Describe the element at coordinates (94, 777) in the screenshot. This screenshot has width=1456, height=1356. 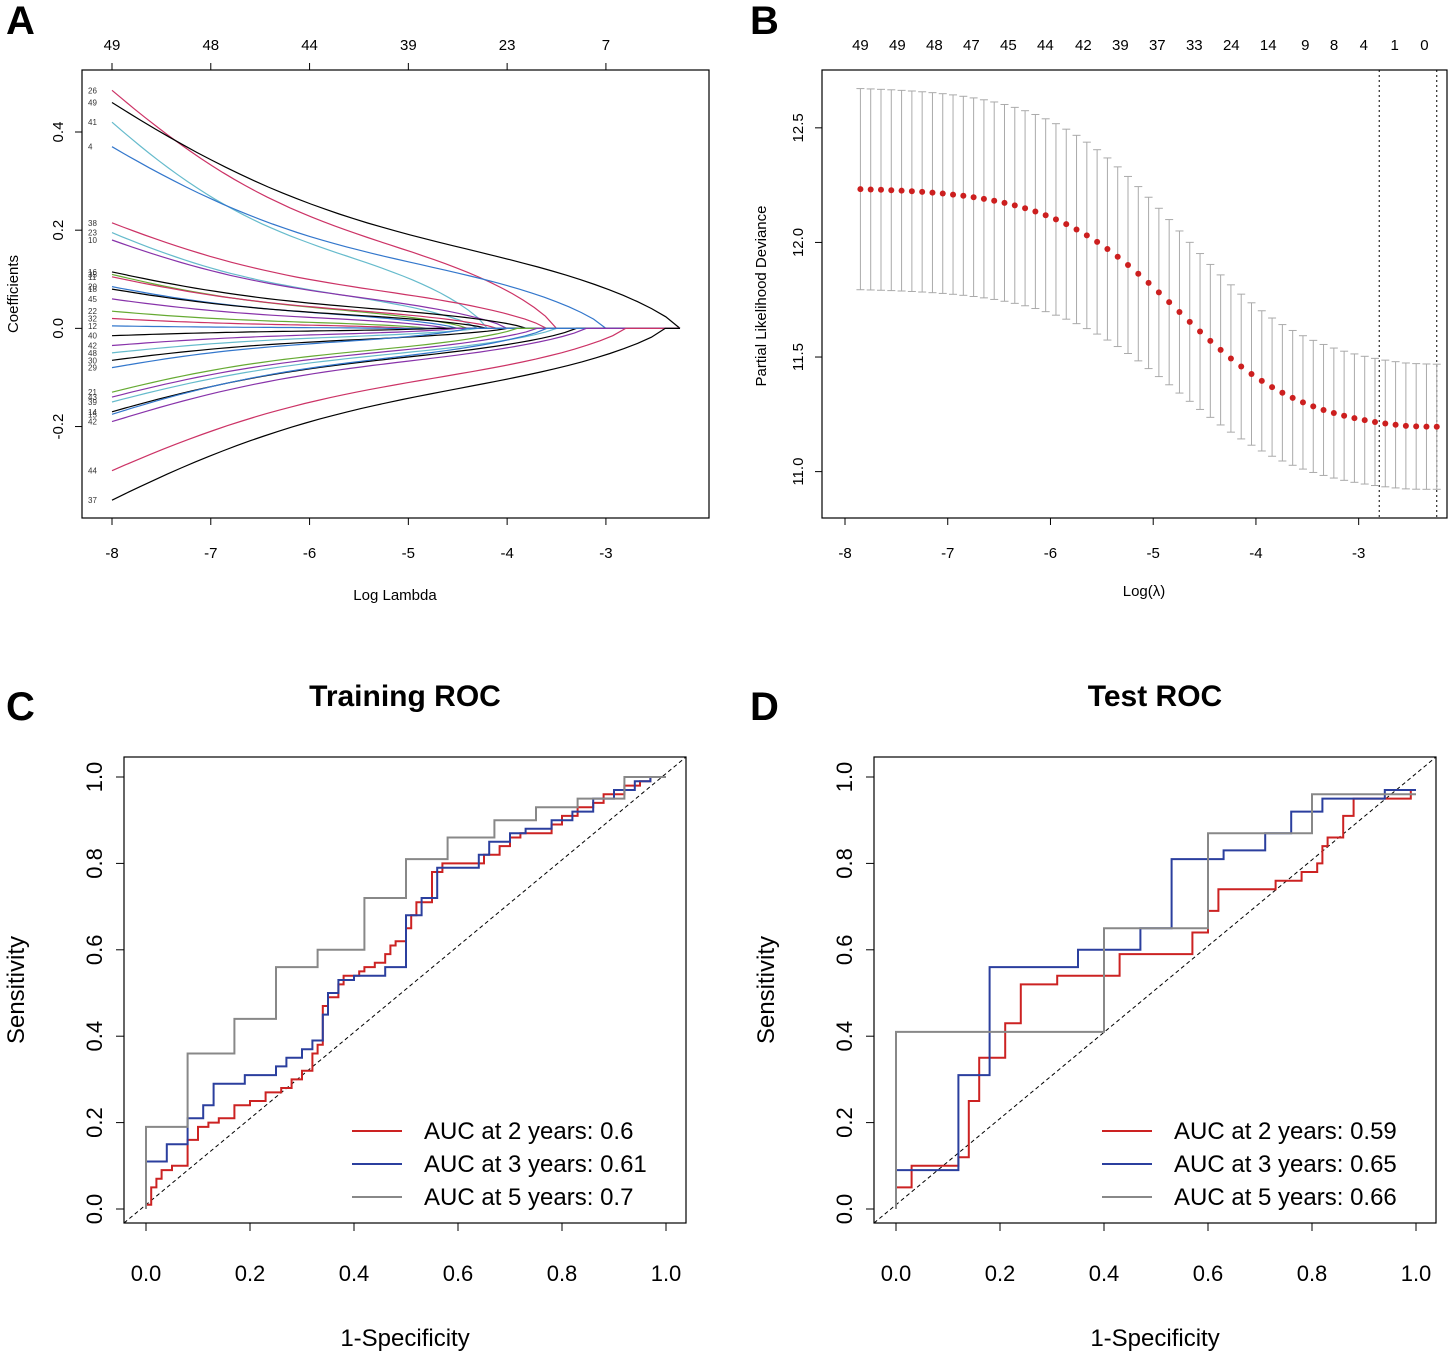
I see `panelC-ytick-label: 1.0` at that location.